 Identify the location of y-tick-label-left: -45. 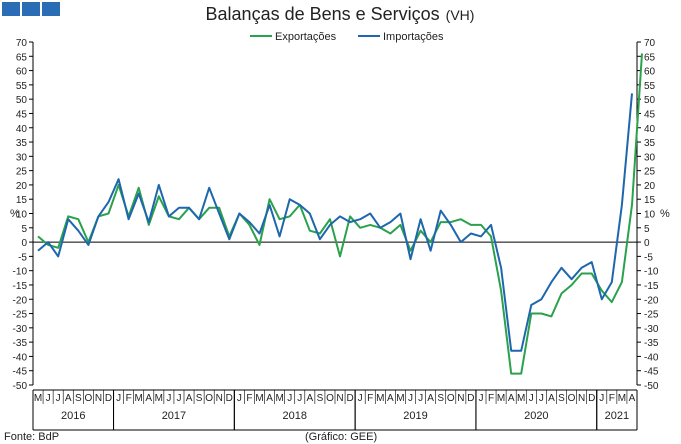
(20, 372).